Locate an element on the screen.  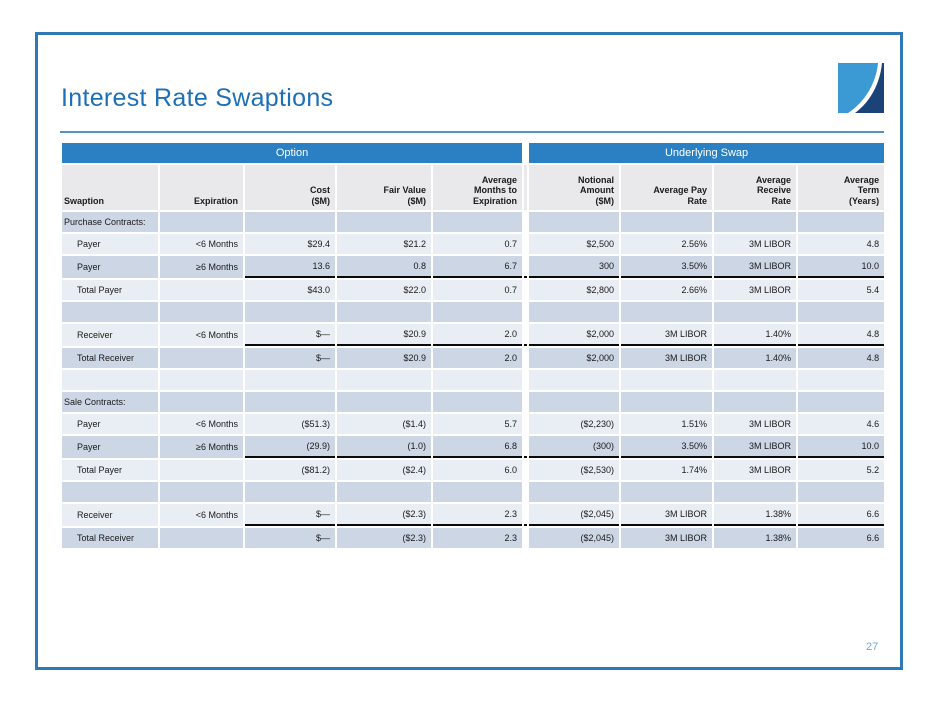
title-rule is located at coordinates (472, 132).